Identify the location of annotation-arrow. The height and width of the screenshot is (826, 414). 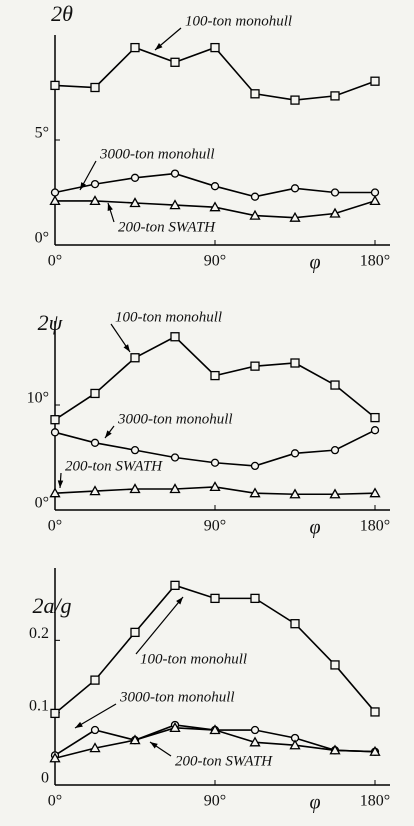
(95, 716).